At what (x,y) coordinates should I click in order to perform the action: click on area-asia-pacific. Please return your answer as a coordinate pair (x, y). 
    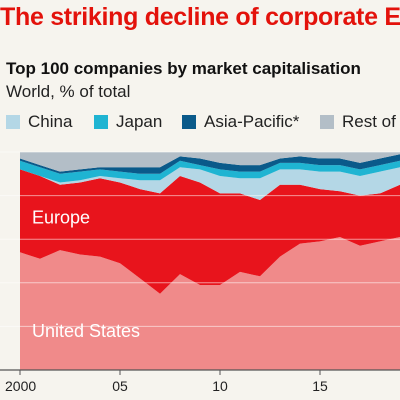
    Looking at the image, I should click on (210, 164).